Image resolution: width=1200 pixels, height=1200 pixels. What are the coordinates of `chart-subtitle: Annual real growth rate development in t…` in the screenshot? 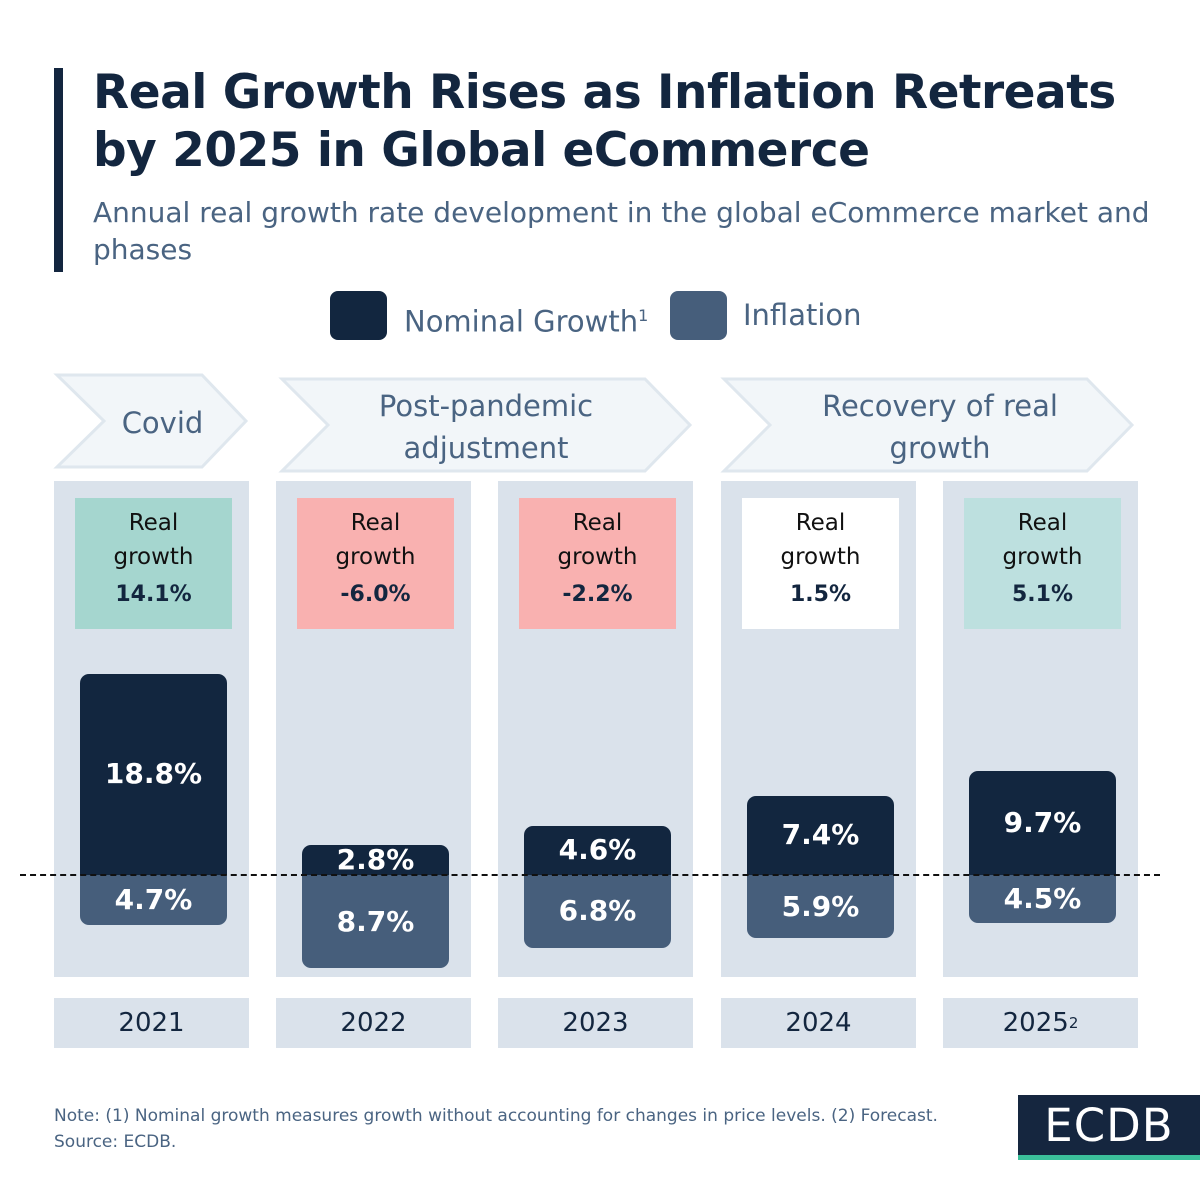 It's located at (621, 231).